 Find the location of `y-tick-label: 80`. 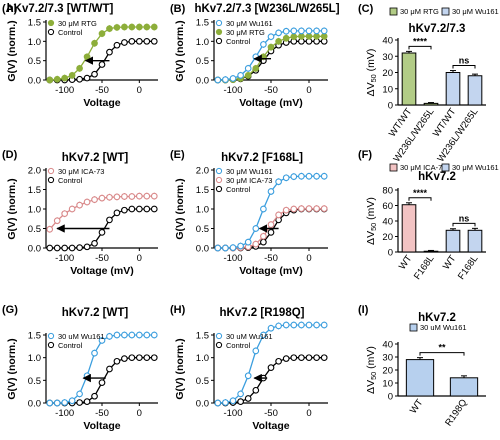

y-tick-label: 80 is located at coordinates (387, 191).